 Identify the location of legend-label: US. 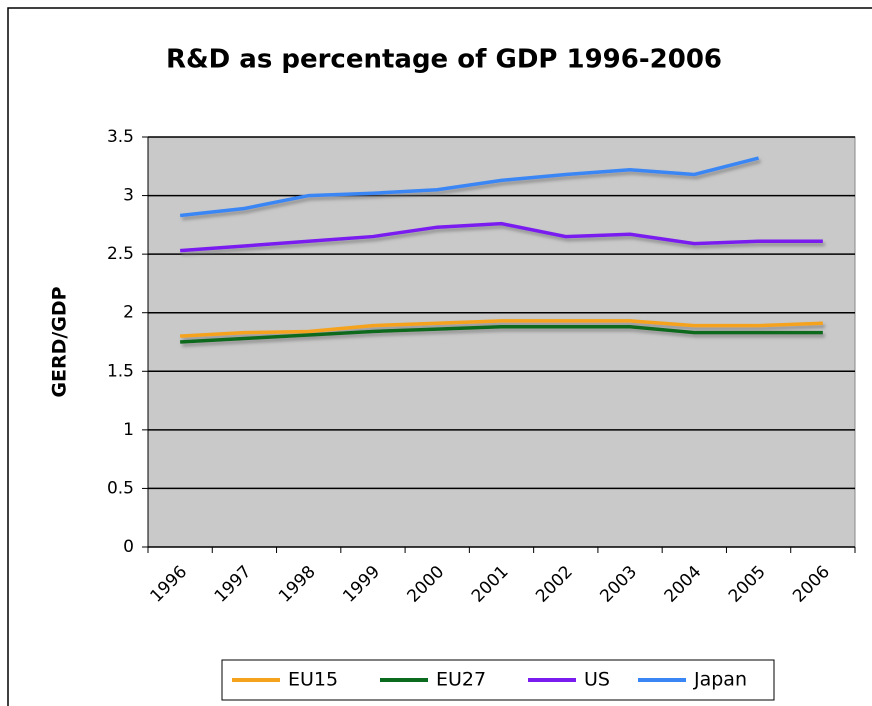
(597, 680).